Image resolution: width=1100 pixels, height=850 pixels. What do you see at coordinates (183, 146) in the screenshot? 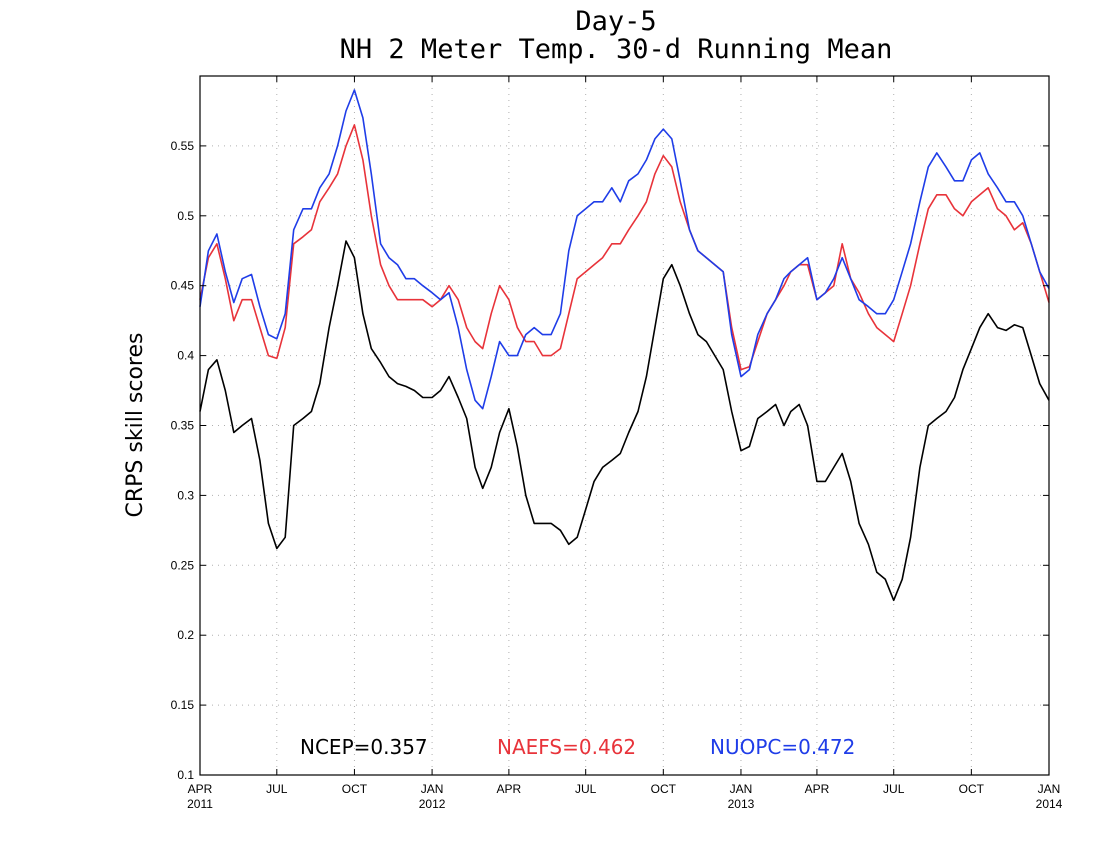
I see `y-tick-label: 0.55` at bounding box center [183, 146].